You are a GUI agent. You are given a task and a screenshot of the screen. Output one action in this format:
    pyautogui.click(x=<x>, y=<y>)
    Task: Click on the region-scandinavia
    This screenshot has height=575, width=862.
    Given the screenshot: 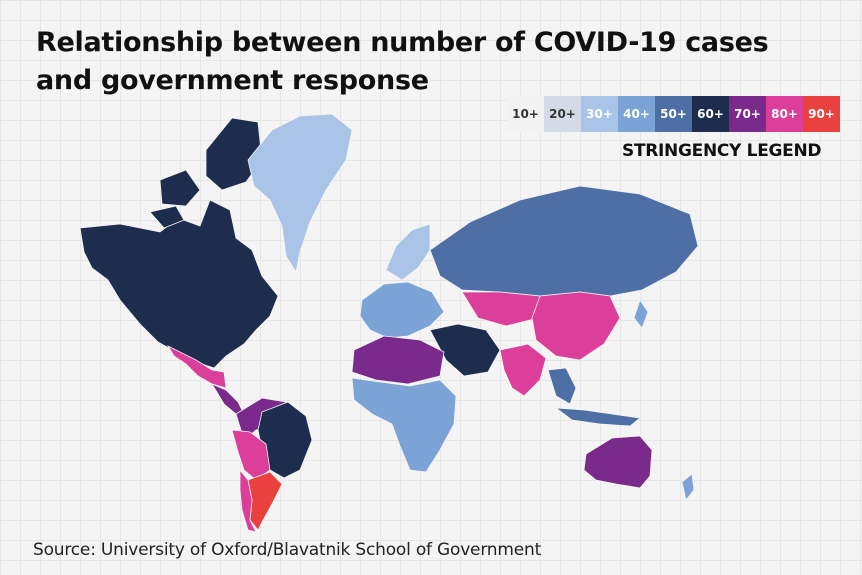 What is the action you would take?
    pyautogui.click(x=408, y=252)
    